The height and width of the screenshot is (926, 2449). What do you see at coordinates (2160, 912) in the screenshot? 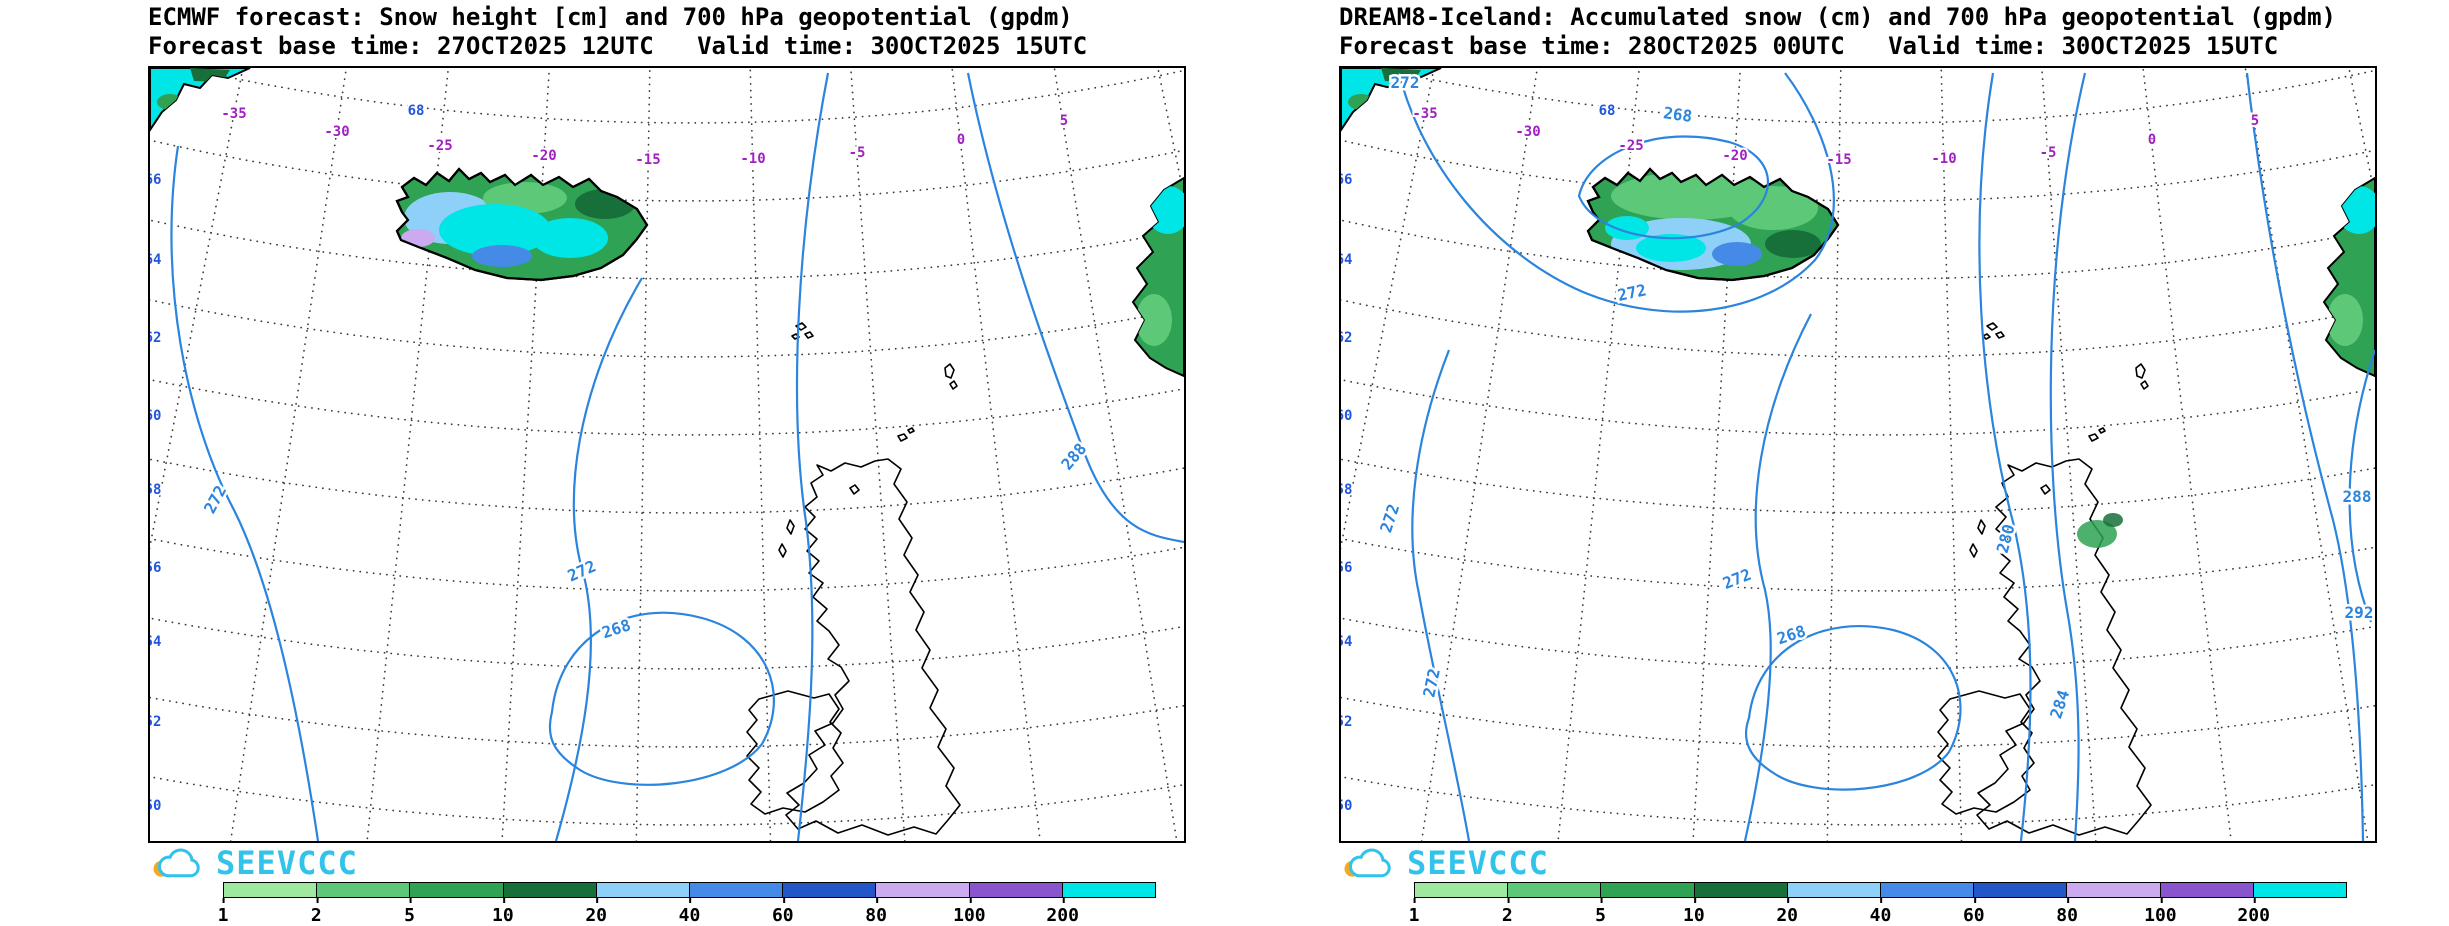
I see `scale-tick-label: 100` at bounding box center [2160, 912].